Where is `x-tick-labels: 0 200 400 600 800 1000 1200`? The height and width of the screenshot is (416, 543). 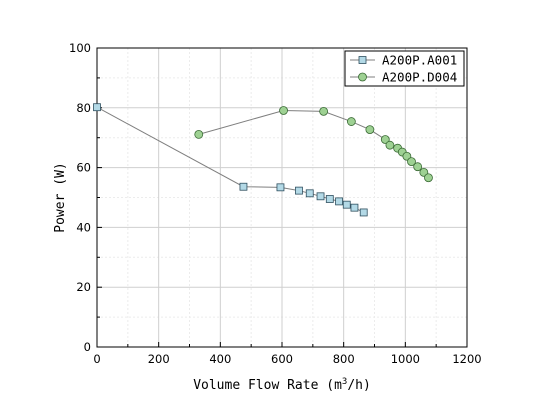
x-tick-labels: 0 200 400 600 800 1000 1200 is located at coordinates (287, 359).